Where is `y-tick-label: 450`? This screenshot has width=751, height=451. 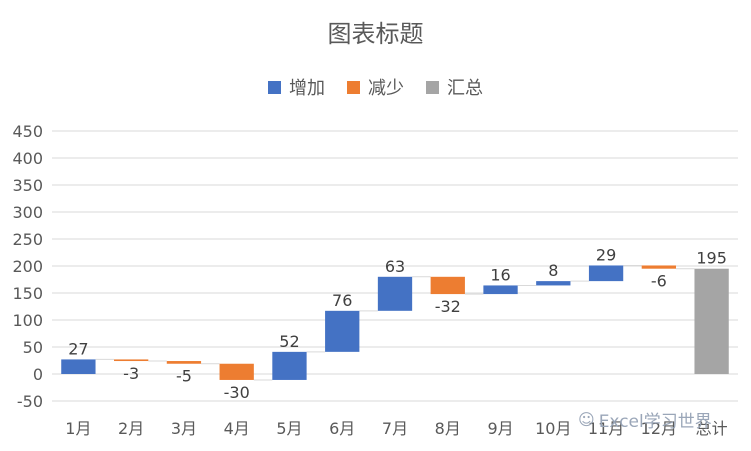
y-tick-label: 450 is located at coordinates (27, 131).